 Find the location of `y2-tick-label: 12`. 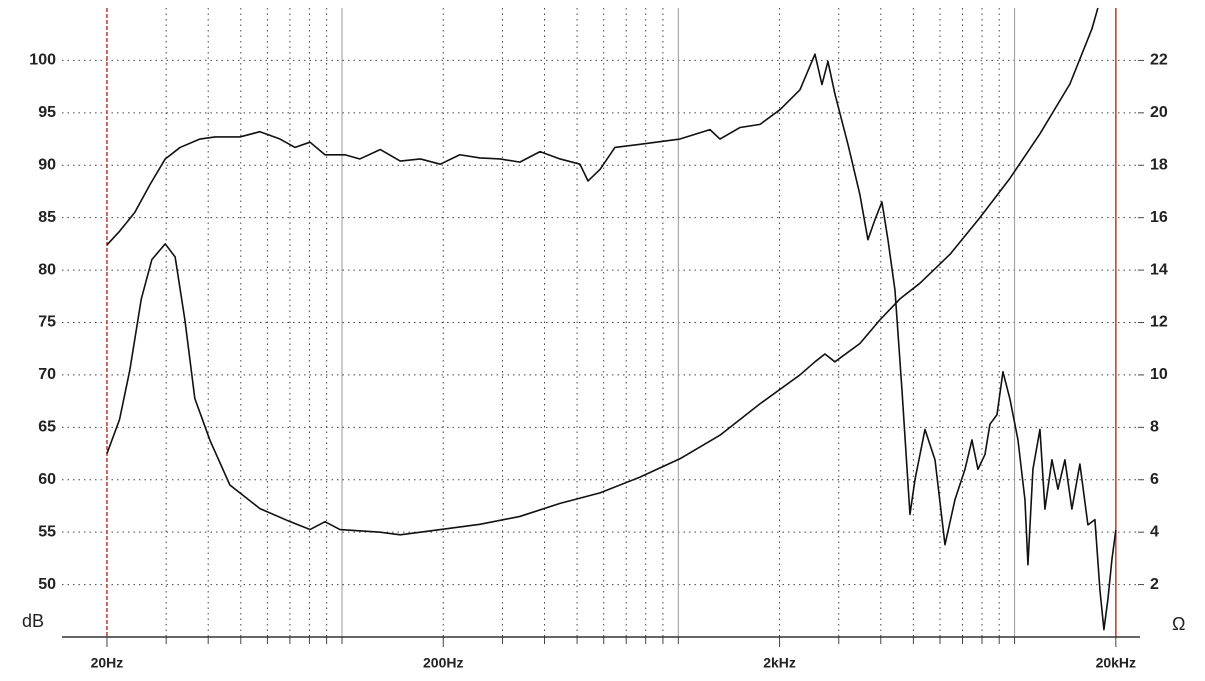

y2-tick-label: 12 is located at coordinates (1159, 322).